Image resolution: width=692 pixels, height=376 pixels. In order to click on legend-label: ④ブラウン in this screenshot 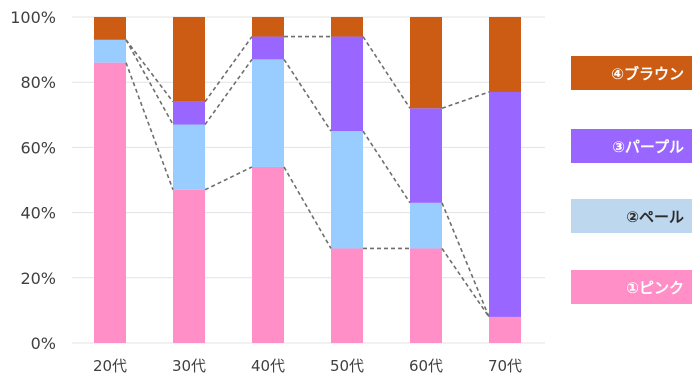, I will do `click(647, 74)`.